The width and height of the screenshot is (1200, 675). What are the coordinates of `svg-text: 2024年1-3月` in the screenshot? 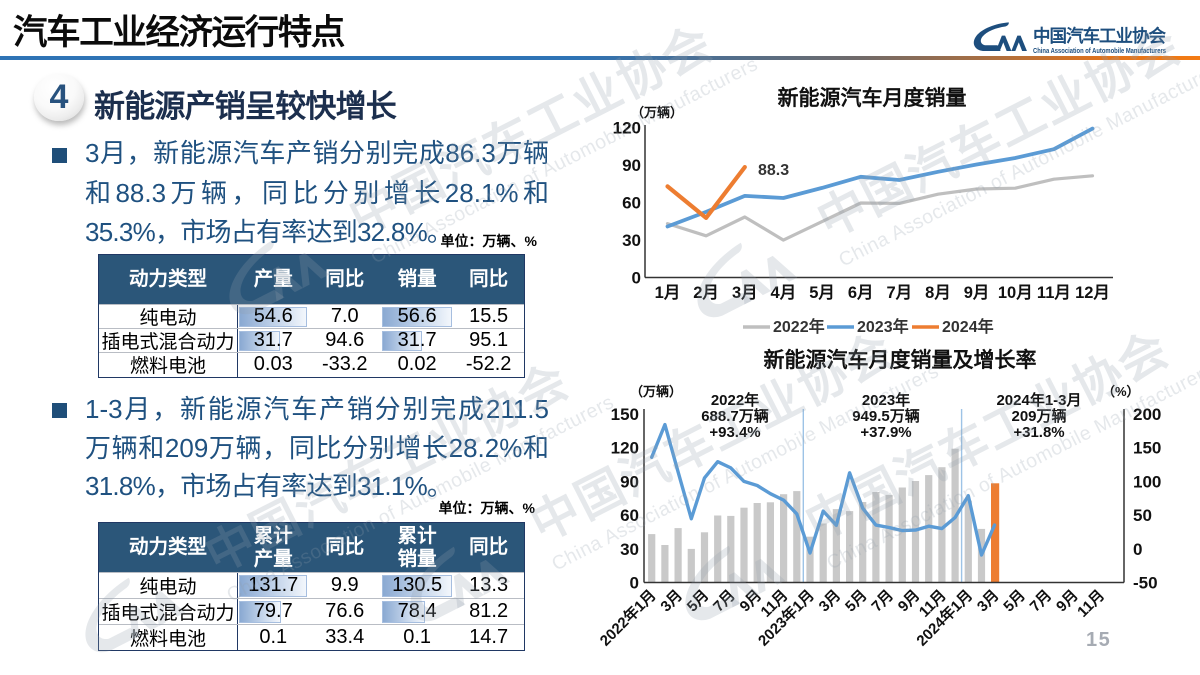 It's located at (1038, 400).